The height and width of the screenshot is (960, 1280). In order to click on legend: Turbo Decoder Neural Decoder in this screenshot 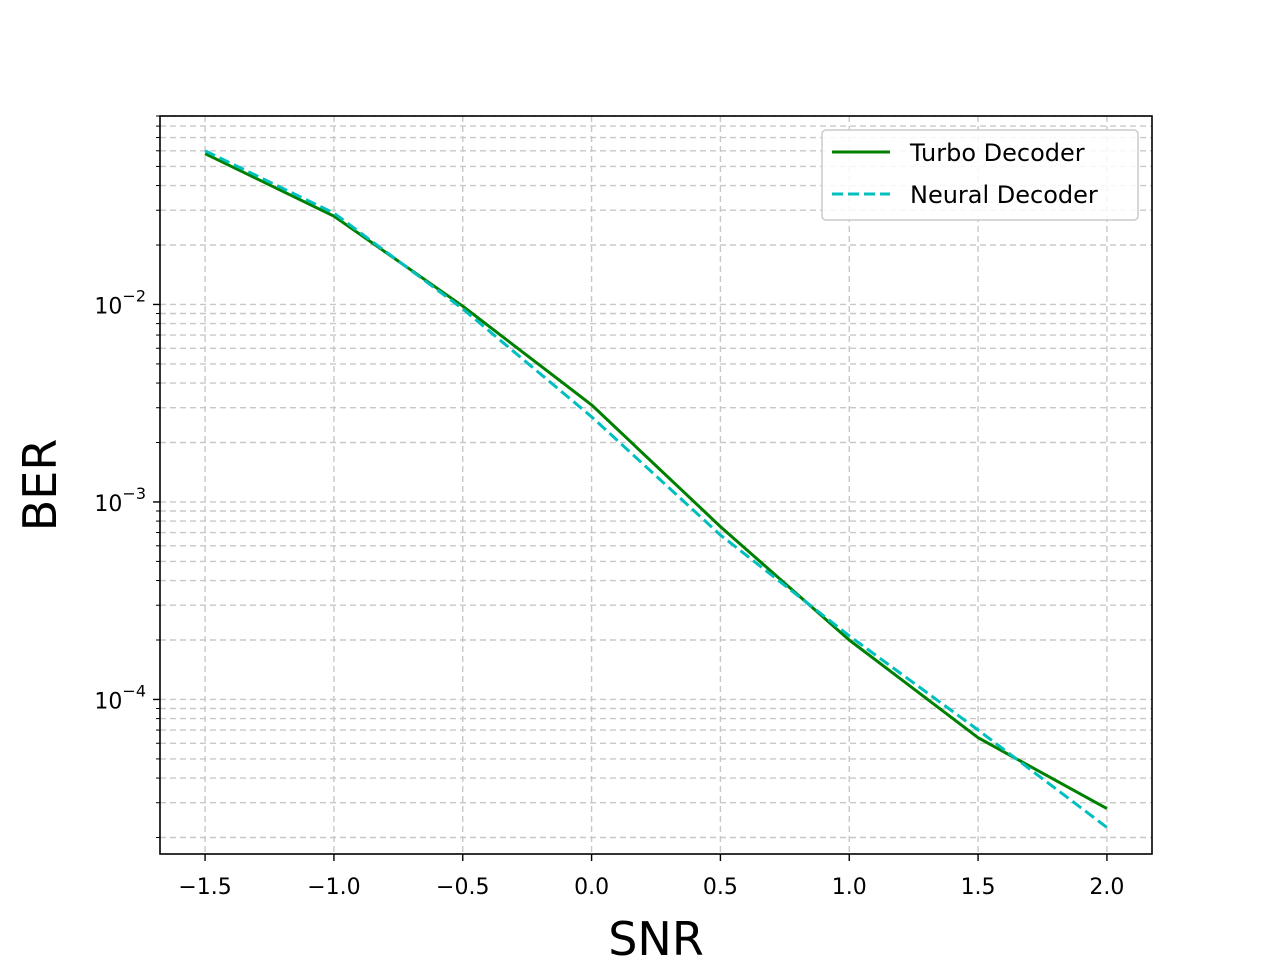, I will do `click(980, 175)`.